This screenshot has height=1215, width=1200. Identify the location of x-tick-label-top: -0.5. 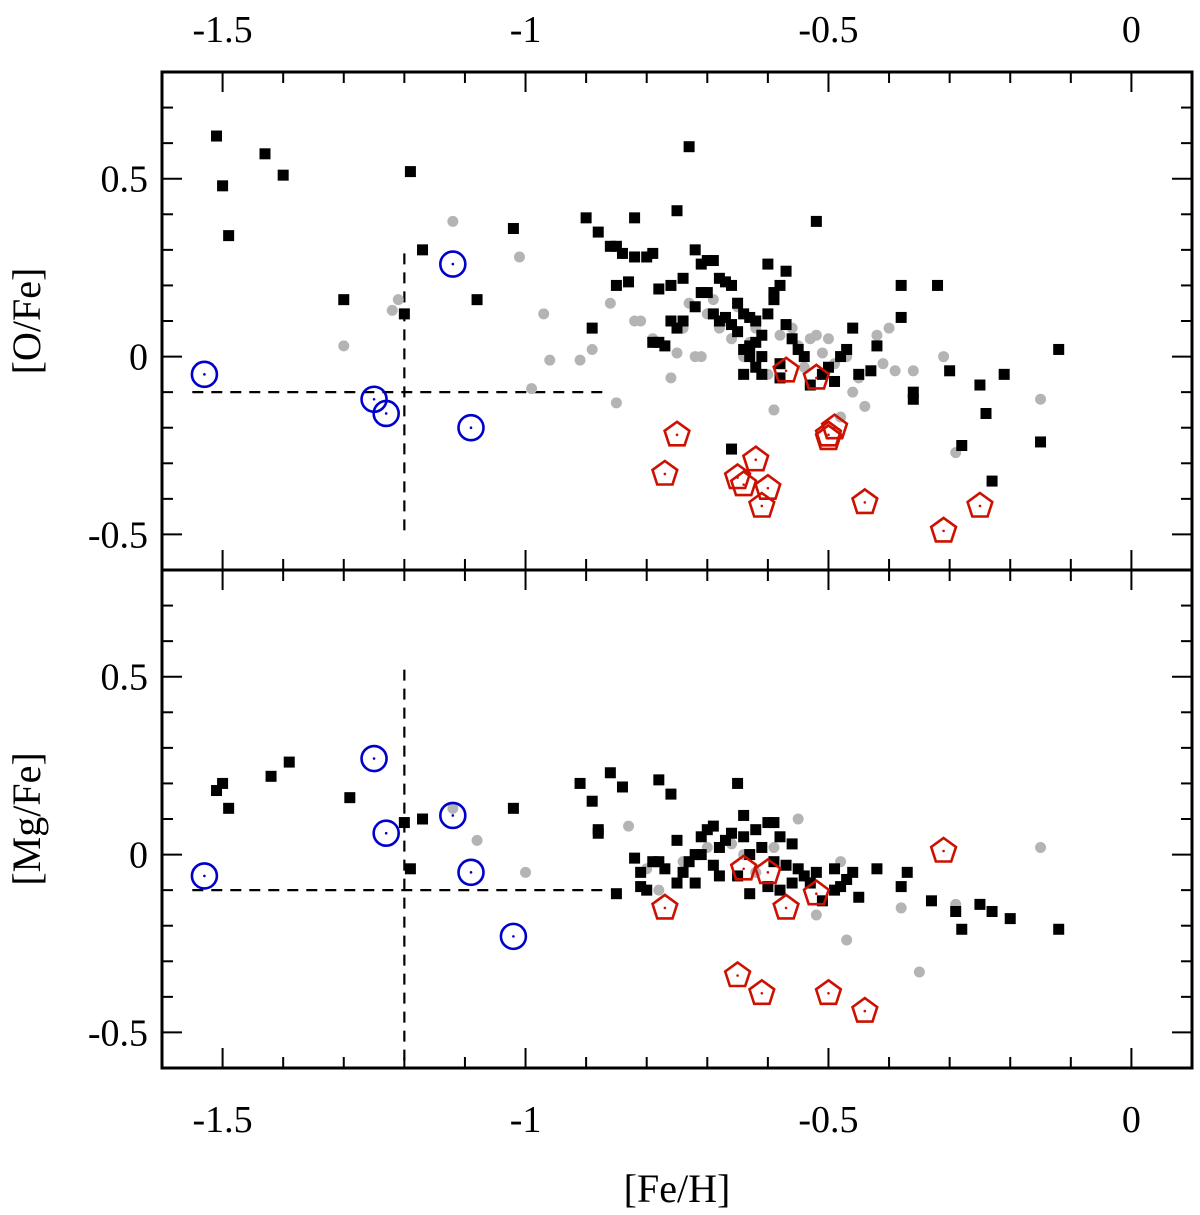
(828, 30).